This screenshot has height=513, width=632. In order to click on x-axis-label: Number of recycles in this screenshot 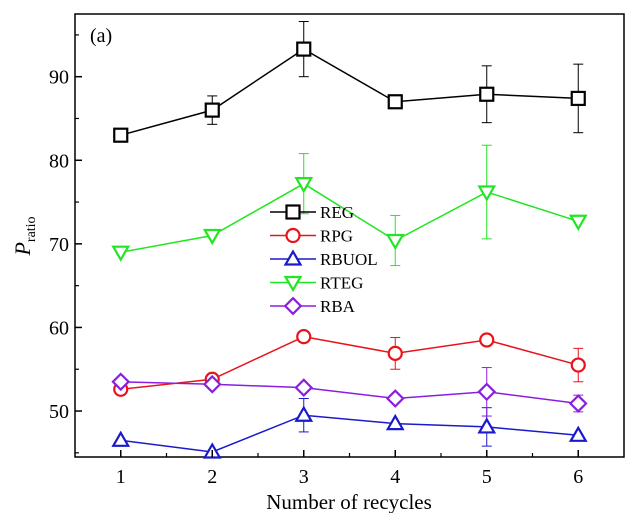, I will do `click(349, 501)`.